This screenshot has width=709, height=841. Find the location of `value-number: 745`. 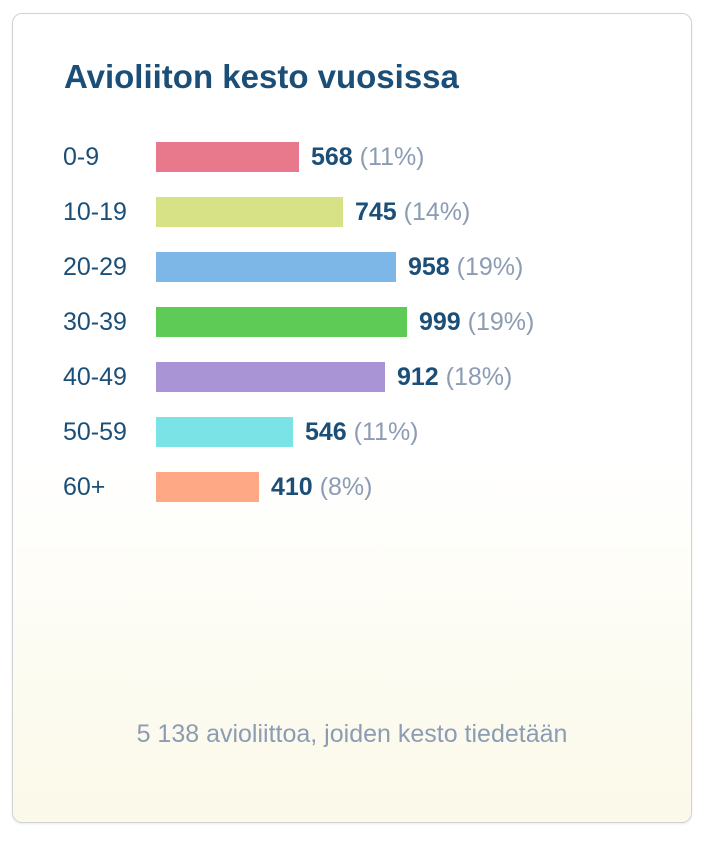

value-number: 745 is located at coordinates (376, 212).